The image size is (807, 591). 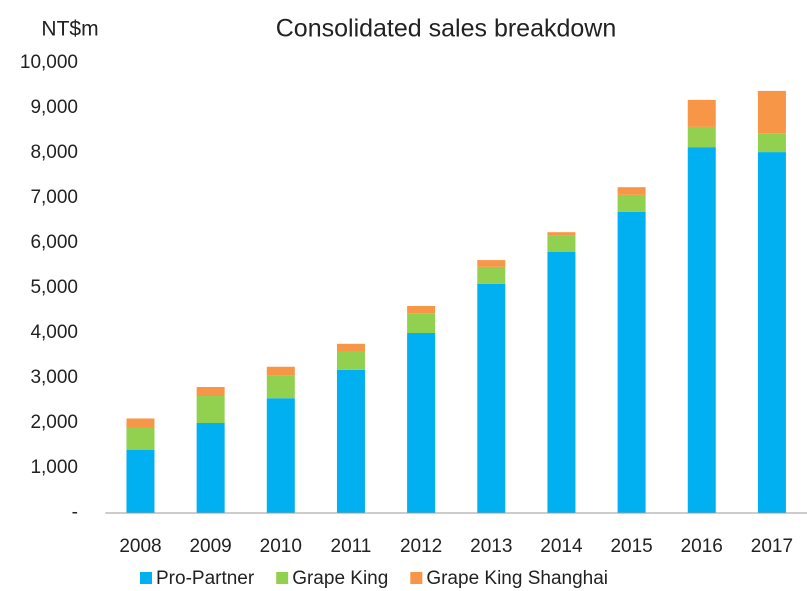 I want to click on x-tick-label: 2011, so click(x=351, y=546).